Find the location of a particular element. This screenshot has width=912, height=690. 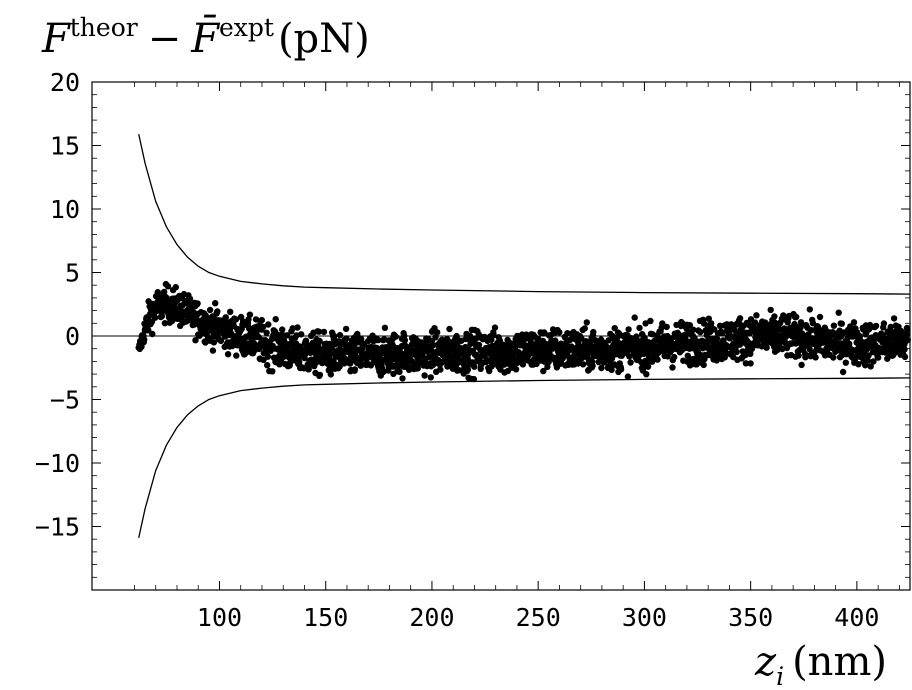

x-tick-label: 250 is located at coordinates (538, 617).